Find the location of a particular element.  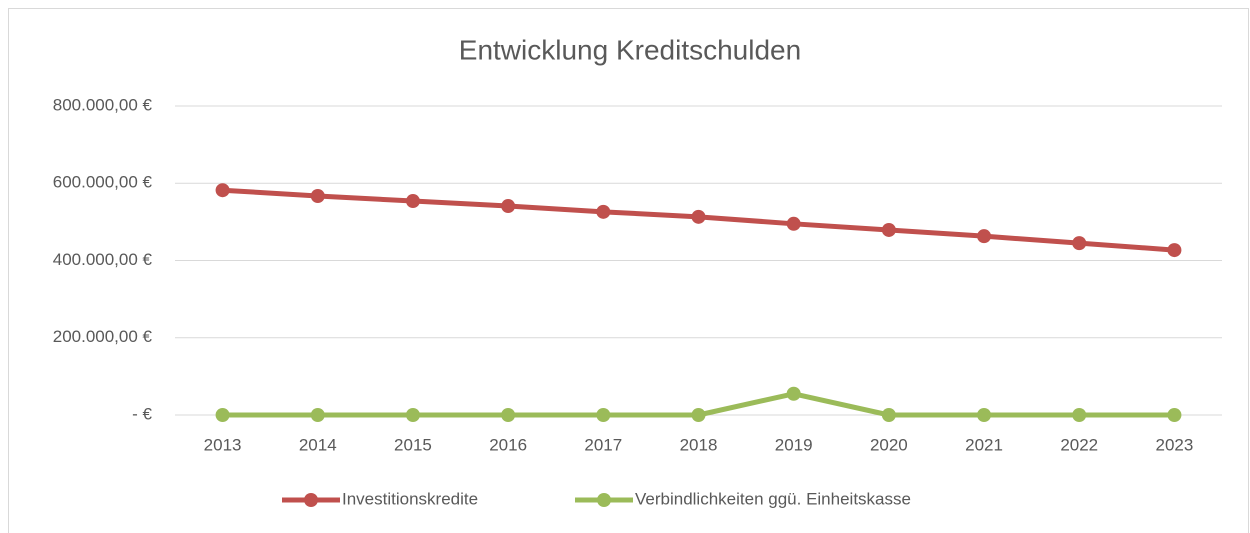

y-tick-label: 800.000,00 € is located at coordinates (103, 104).